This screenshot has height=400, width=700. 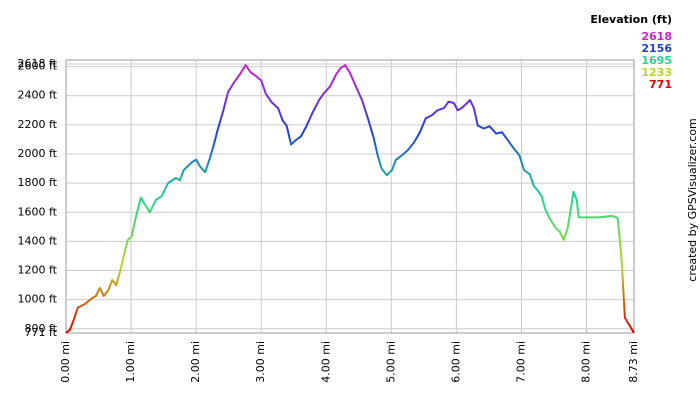 I want to click on x-tick-label: 8.73 mi, so click(x=633, y=362).